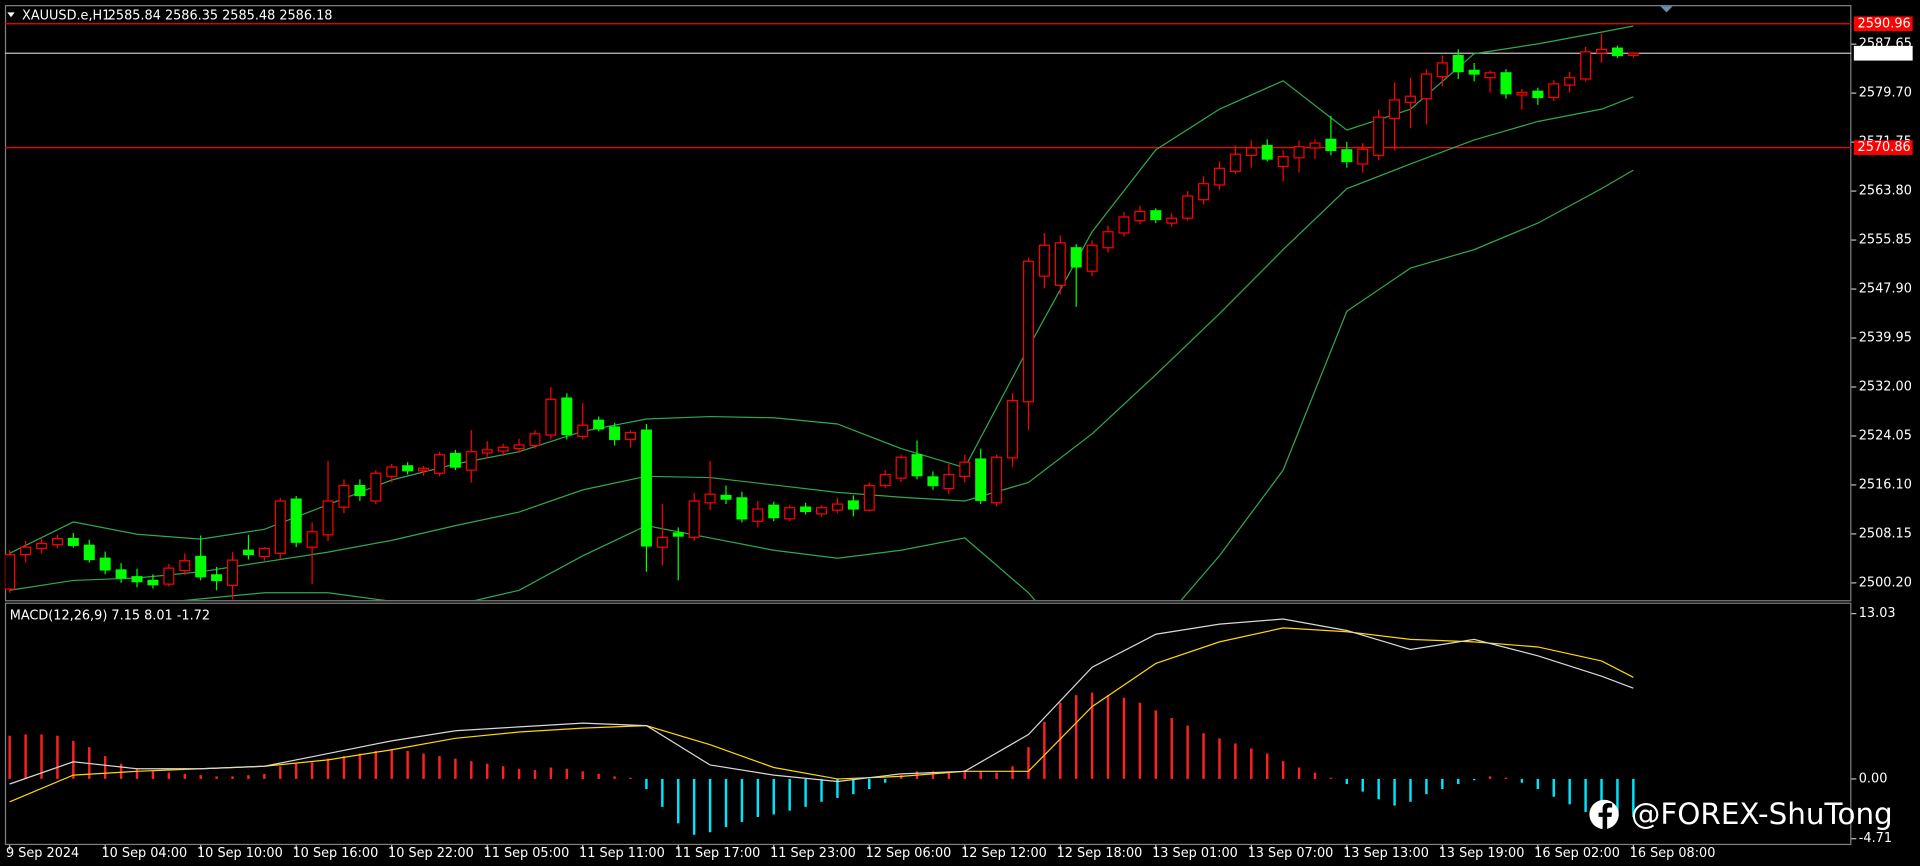  Describe the element at coordinates (1884, 53) in the screenshot. I see `price-level-label: 2586.18` at that location.